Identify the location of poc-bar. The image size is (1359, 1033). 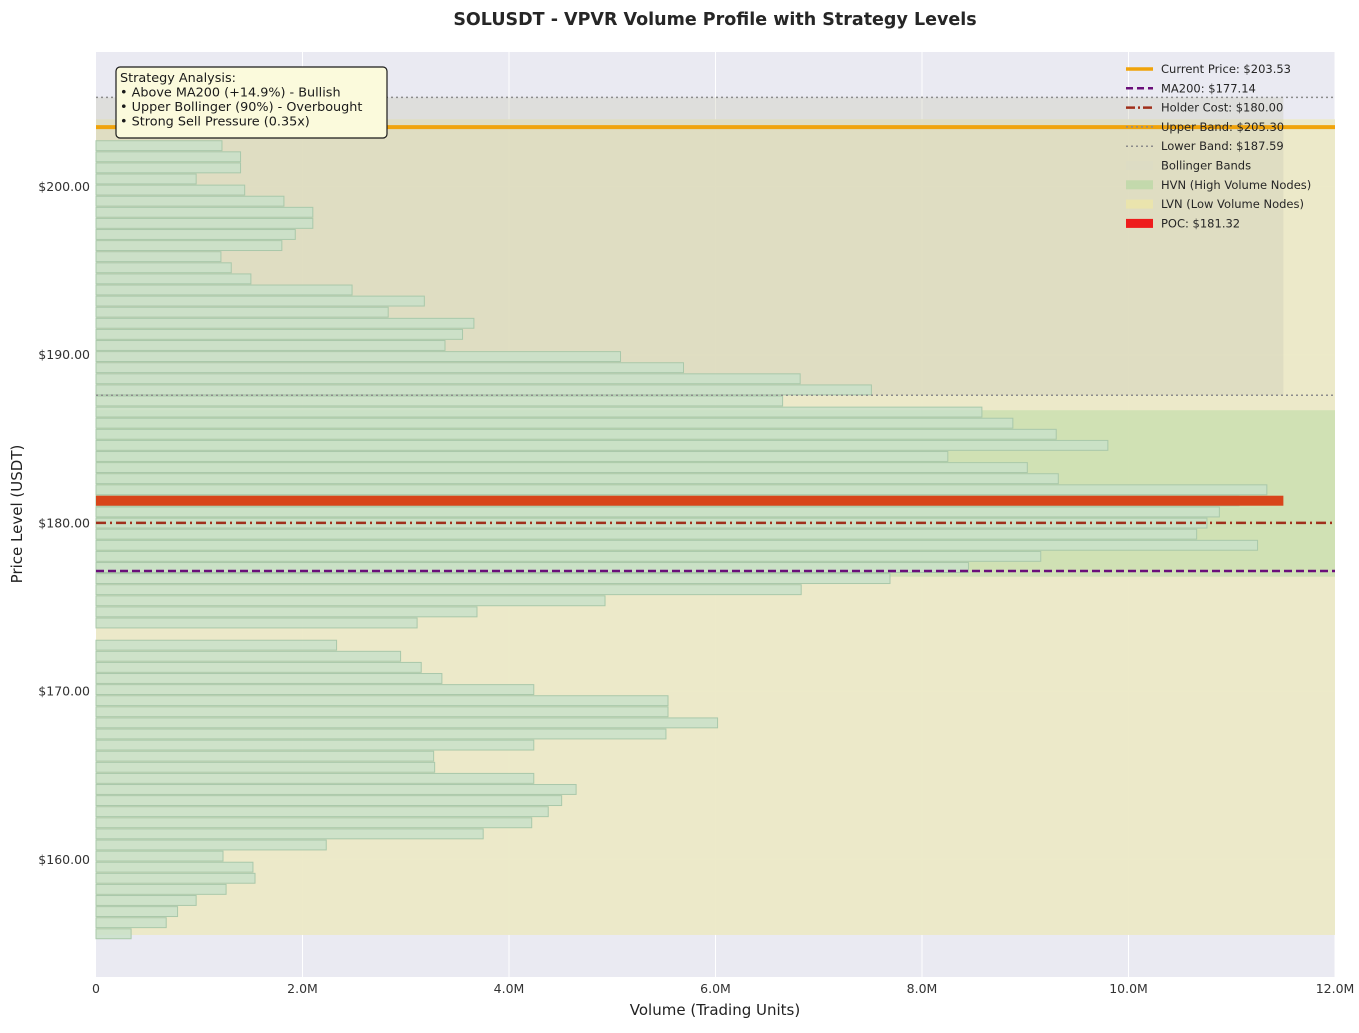
(690, 500).